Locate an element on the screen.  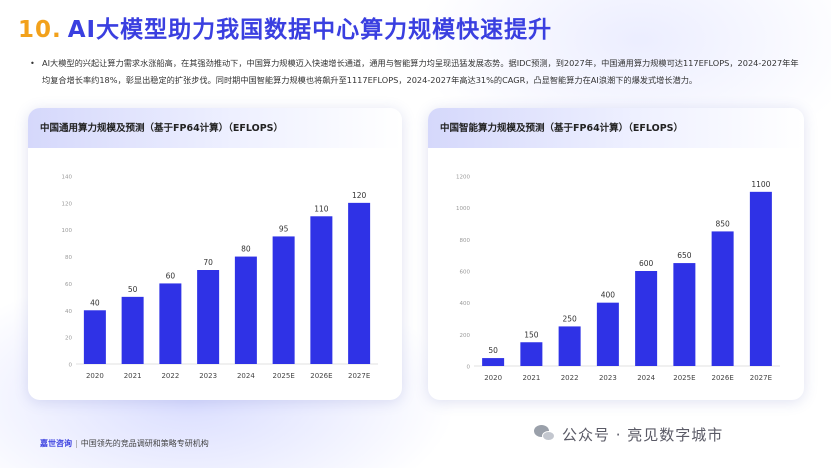
footer-tagline: 中国领先的竞品调研和策略专研机构 is located at coordinates (144, 443).